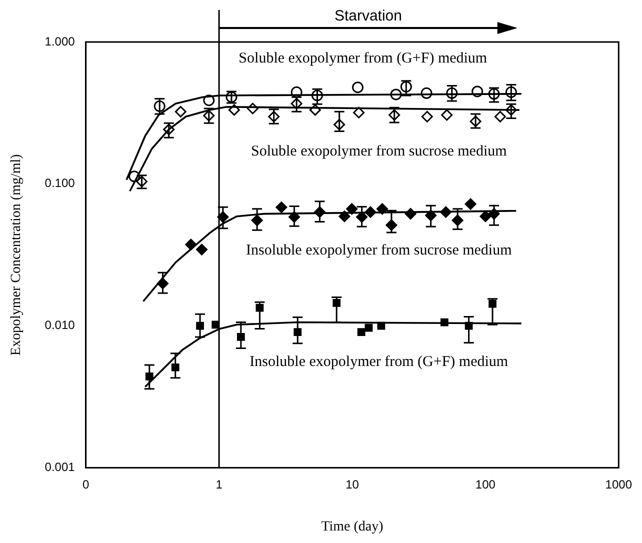 This screenshot has width=642, height=543. Describe the element at coordinates (60, 467) in the screenshot. I see `y-tick-label: 0.001` at that location.